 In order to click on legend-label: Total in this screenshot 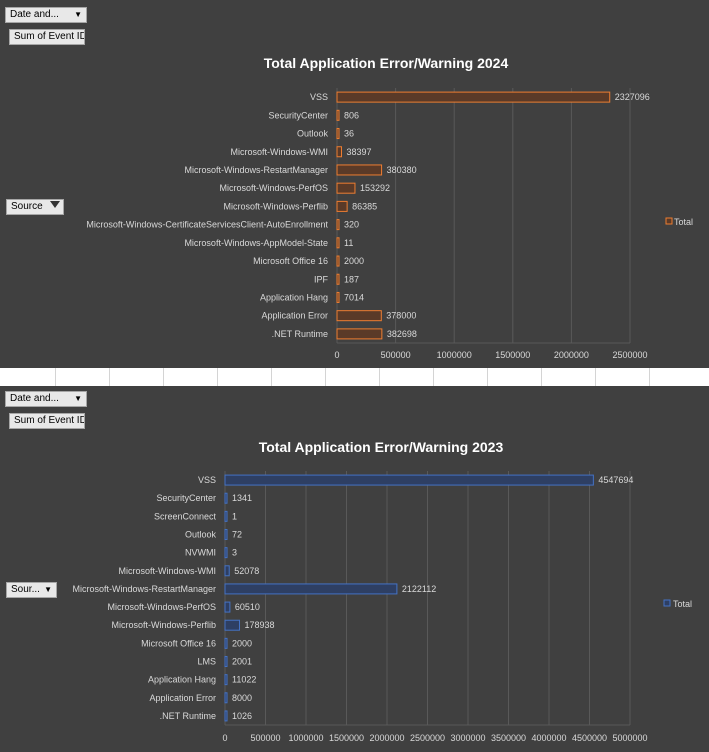, I will do `click(683, 222)`.